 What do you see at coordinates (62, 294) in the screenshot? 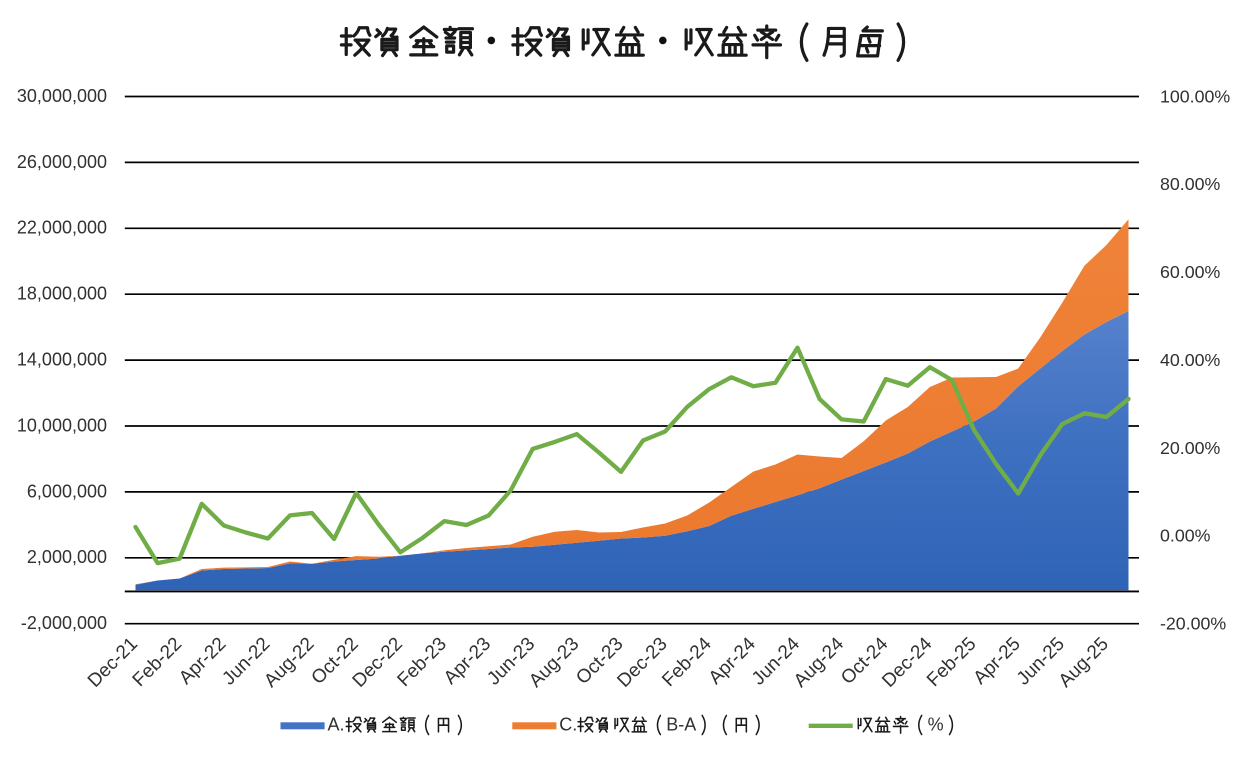
I see `svg-text: 18,000,000` at bounding box center [62, 294].